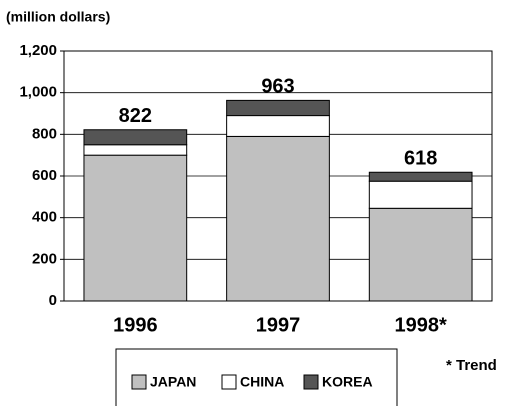 The image size is (519, 406). I want to click on y-tick-label: 1,000, so click(38, 92).